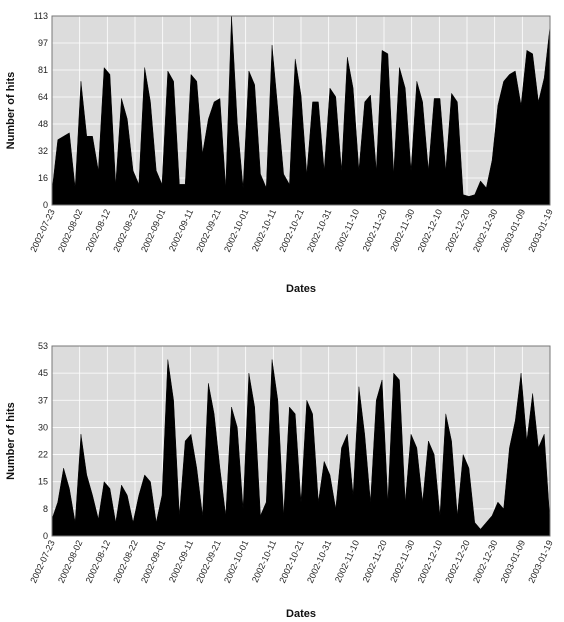 This screenshot has height=622, width=564. What do you see at coordinates (43, 151) in the screenshot?
I see `y-tick-label: 32` at bounding box center [43, 151].